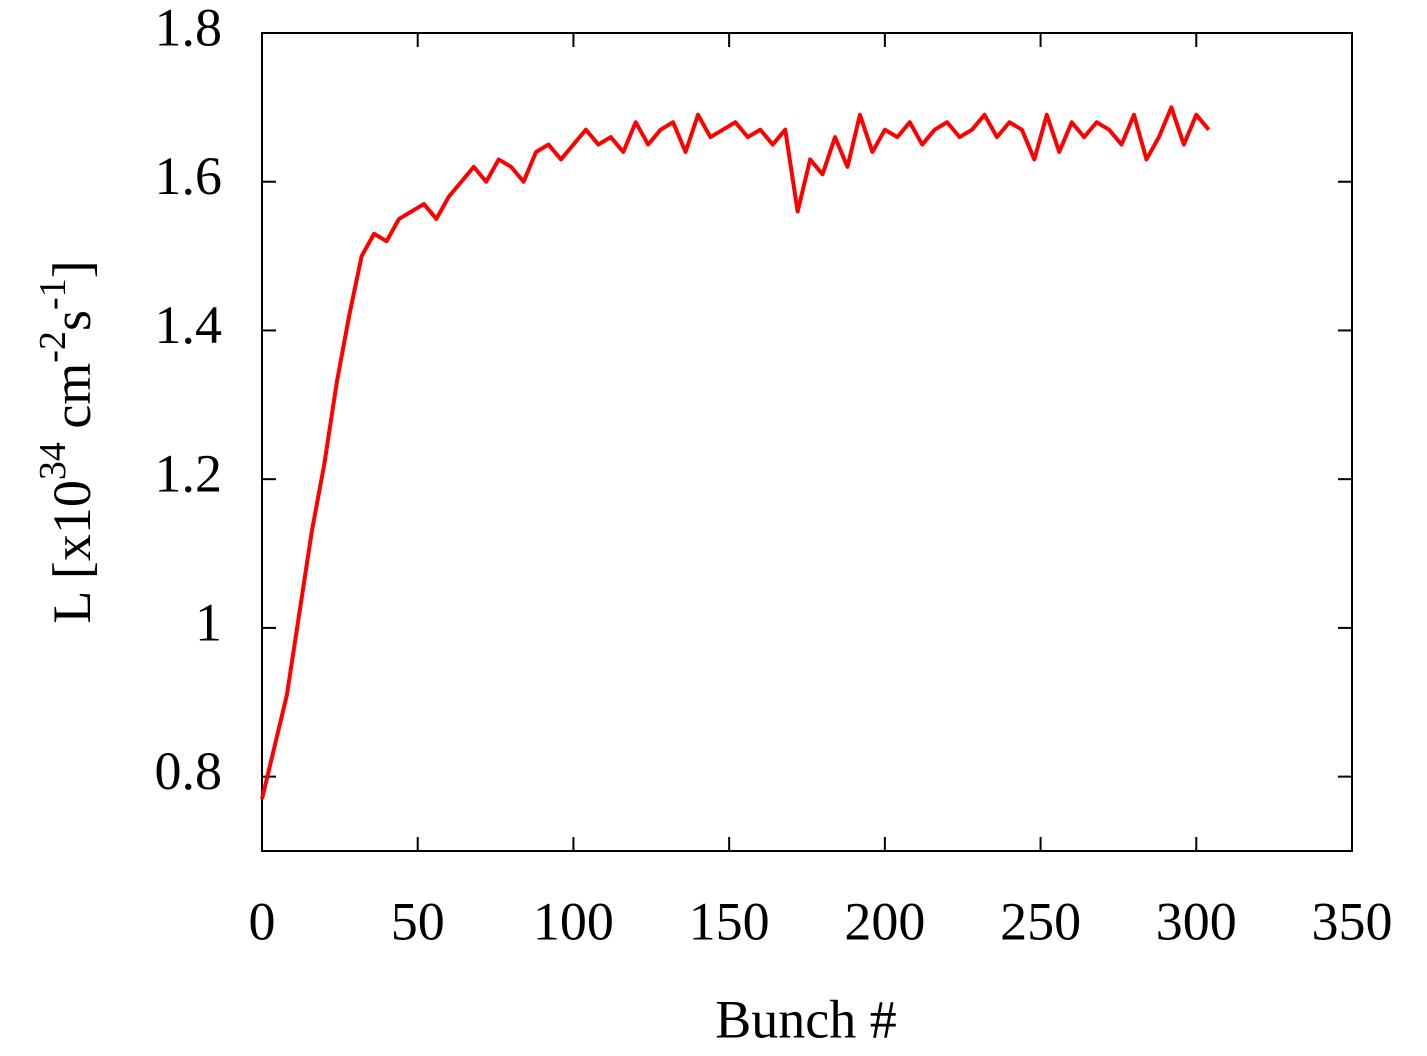 This screenshot has height=1056, width=1427. I want to click on x-tick-label: 250, so click(1040, 921).